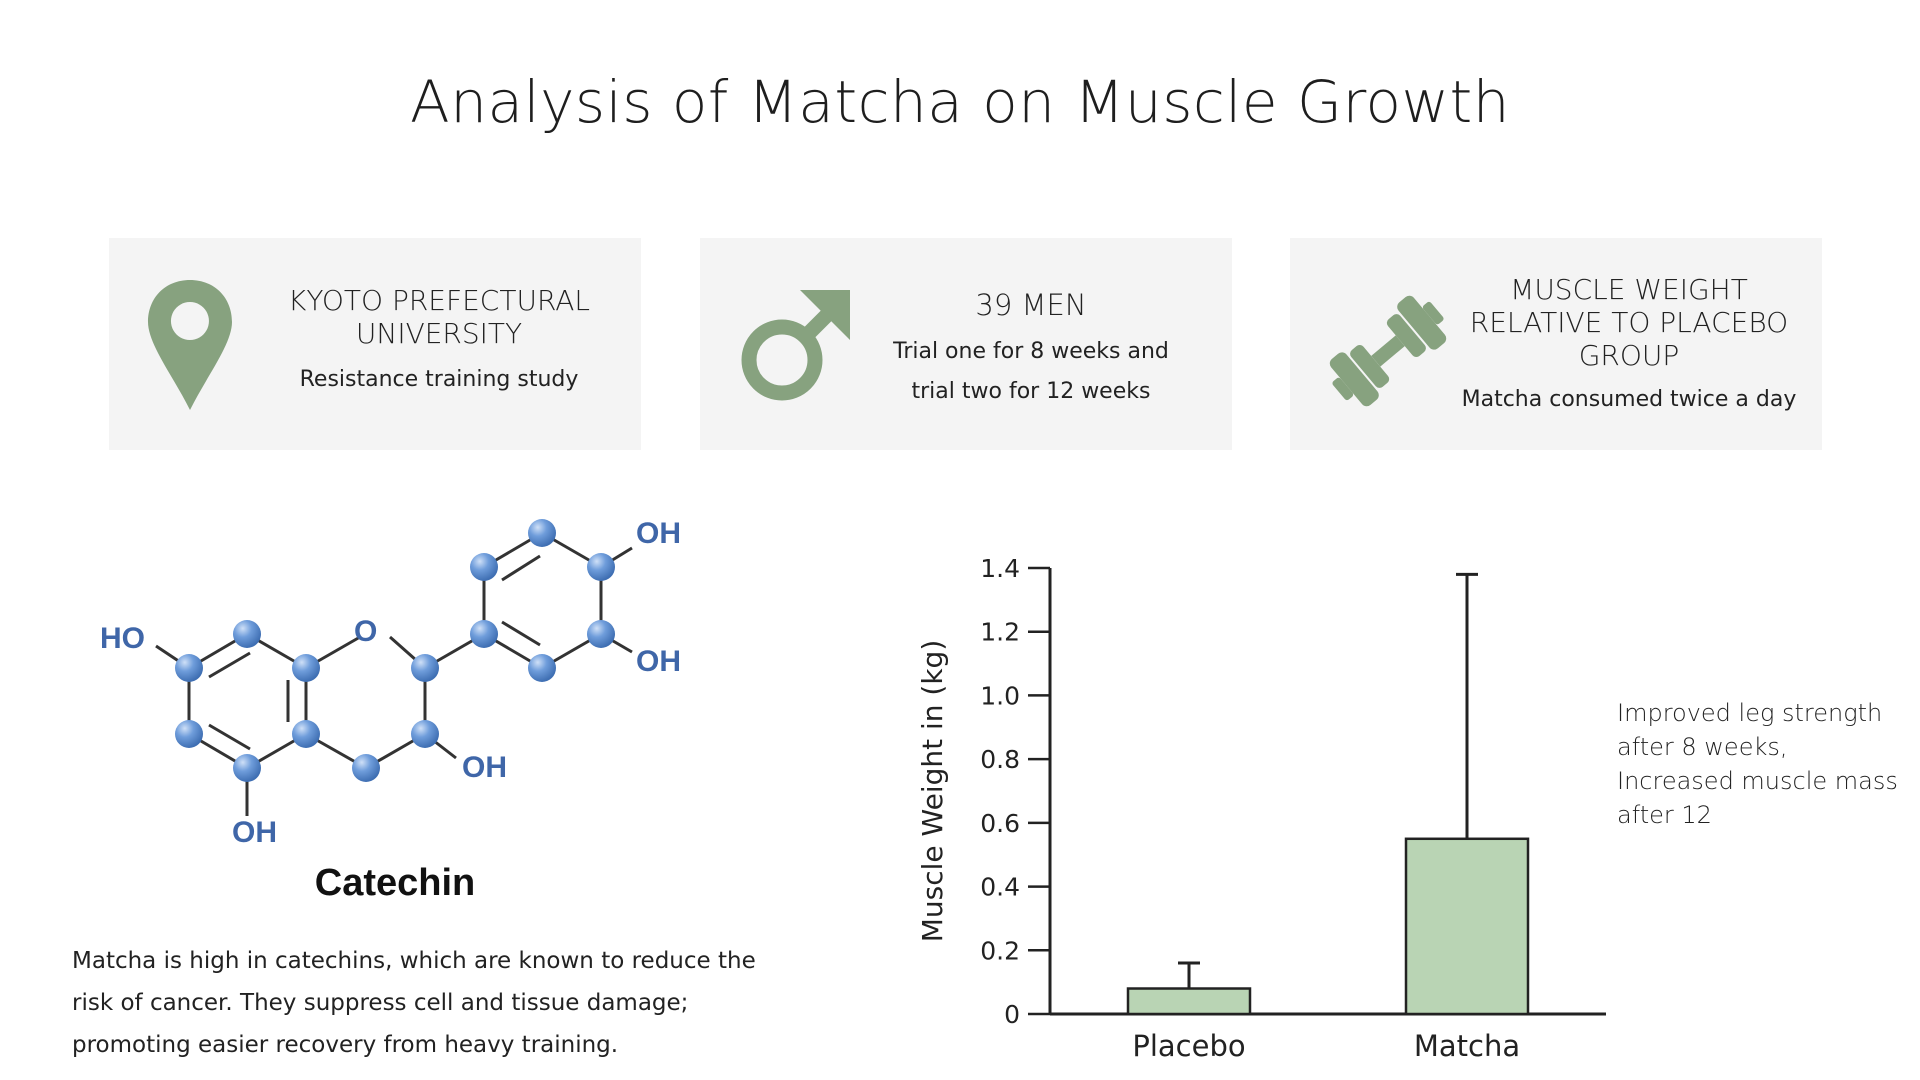  Describe the element at coordinates (1629, 399) in the screenshot. I see `card-subtext: Matcha consumed twice a day` at that location.